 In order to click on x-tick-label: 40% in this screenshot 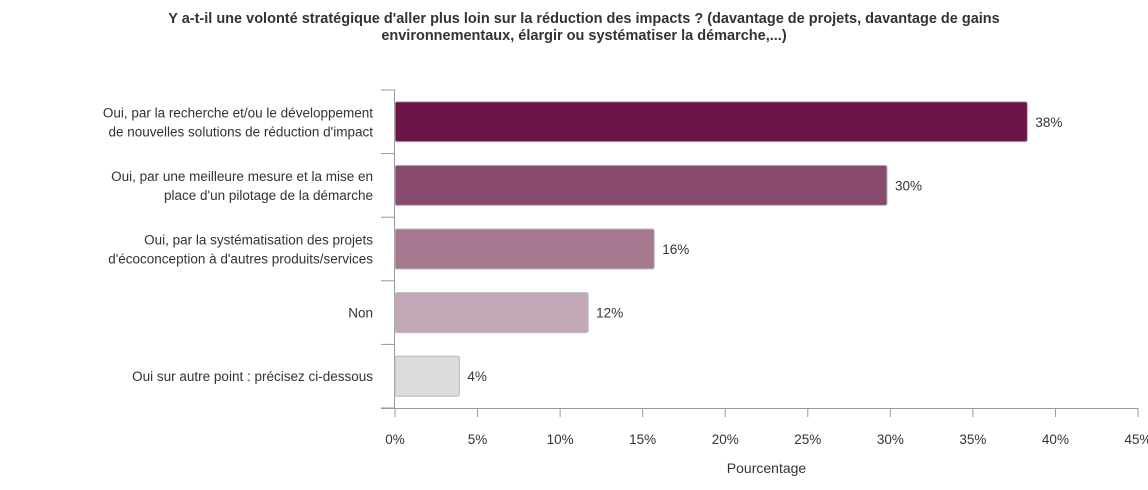, I will do `click(1055, 439)`.